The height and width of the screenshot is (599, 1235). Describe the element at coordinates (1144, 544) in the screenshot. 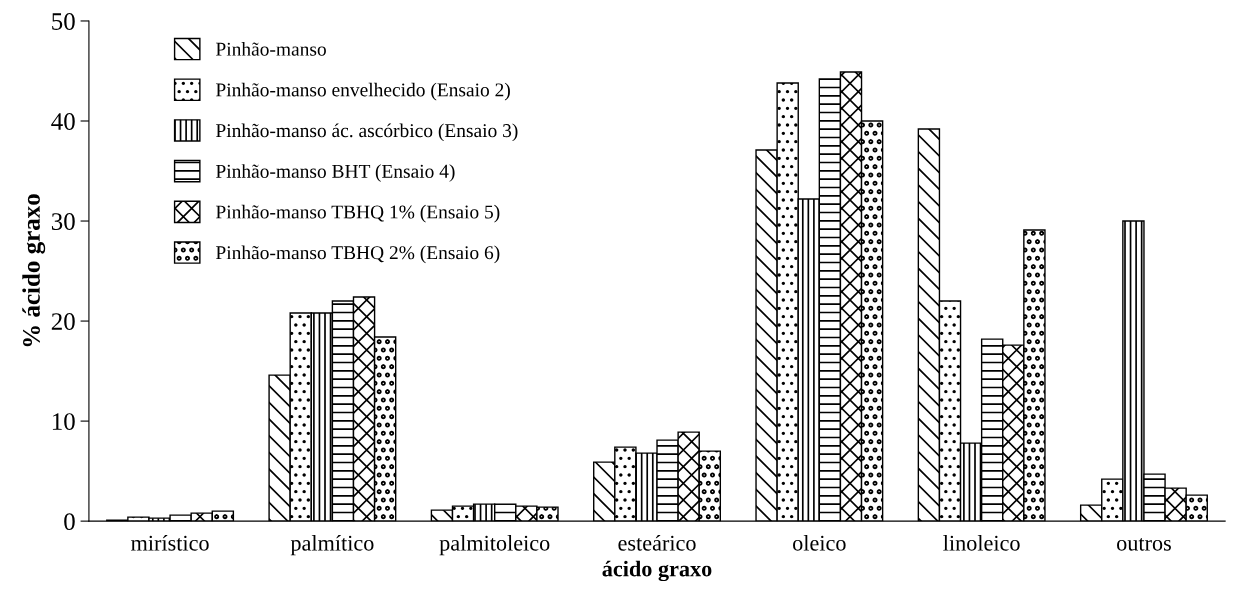

I see `x-tick-label: outros` at that location.